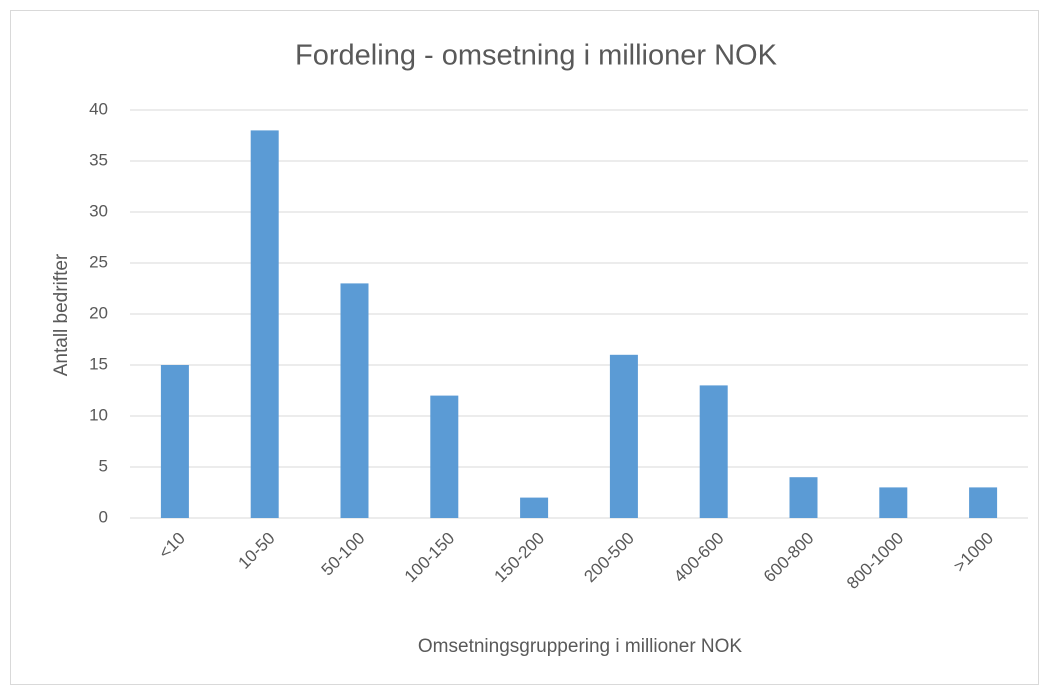 Image resolution: width=1048 pixels, height=688 pixels. What do you see at coordinates (98, 210) in the screenshot?
I see `y-tick-label: 30` at bounding box center [98, 210].